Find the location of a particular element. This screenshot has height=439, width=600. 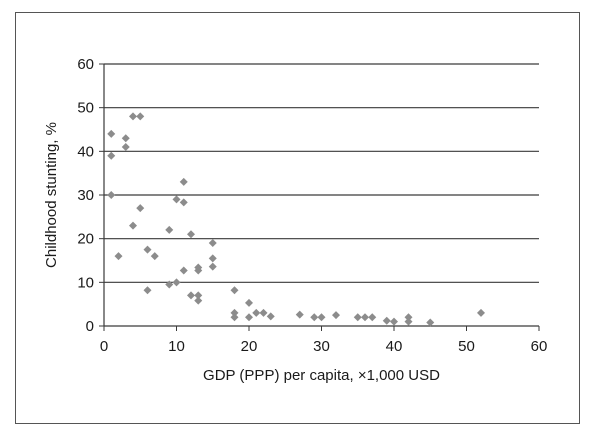

x-axis-label: GDP (PPP) per capita, ×1,000 USD is located at coordinates (321, 375).